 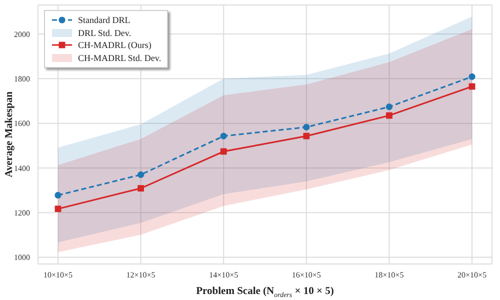 What do you see at coordinates (105, 32) in the screenshot?
I see `annotation: DRL Std. Dev.` at bounding box center [105, 32].